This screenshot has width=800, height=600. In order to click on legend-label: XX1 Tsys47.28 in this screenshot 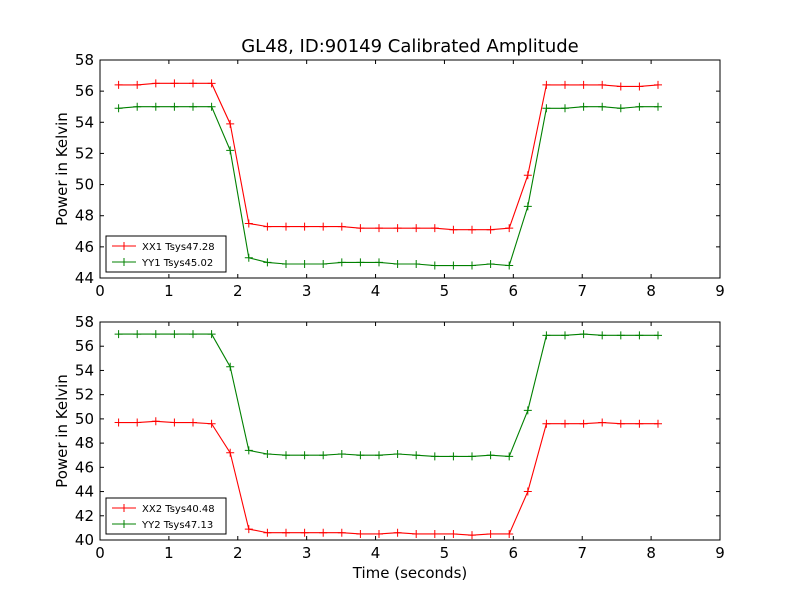, I will do `click(178, 247)`.